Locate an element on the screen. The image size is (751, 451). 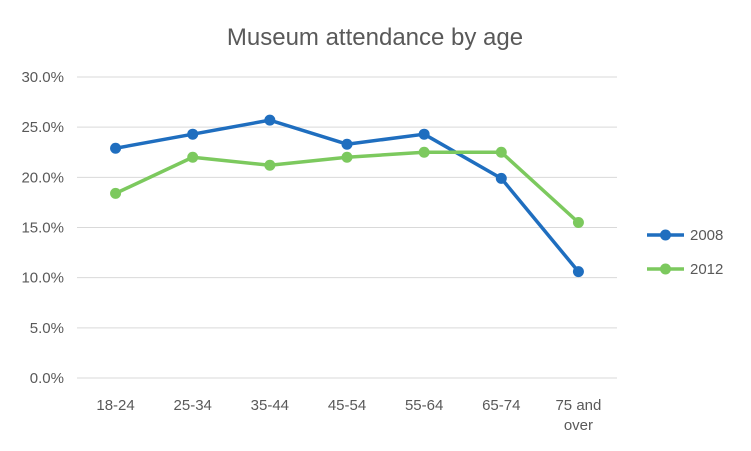
series-2012 is located at coordinates (347, 187).